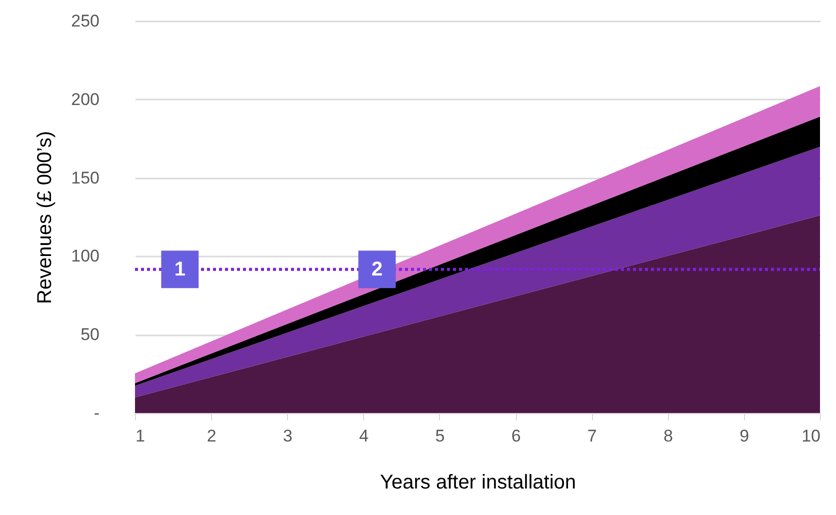  What do you see at coordinates (90, 334) in the screenshot?
I see `y-tick-label: 50` at bounding box center [90, 334].